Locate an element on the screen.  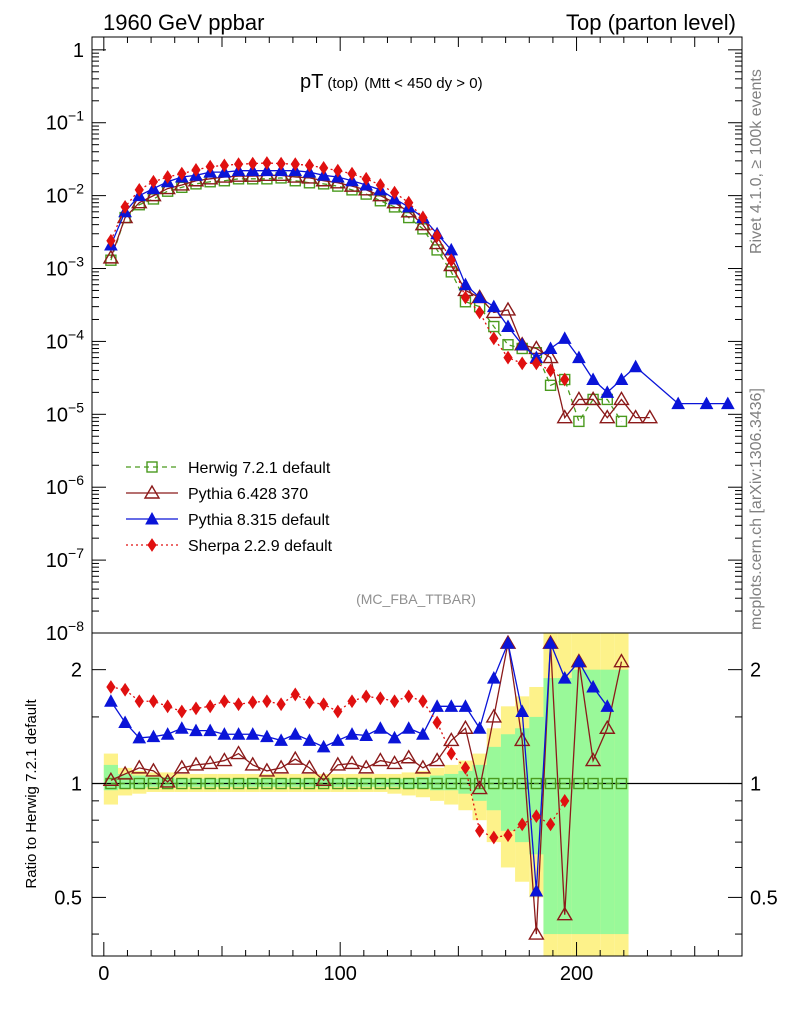
legend-marker-herwig is located at coordinates (152, 467).